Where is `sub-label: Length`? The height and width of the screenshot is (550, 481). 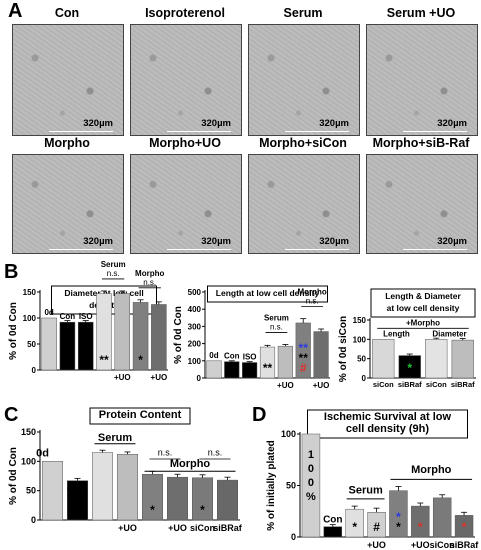
sub-label: Length is located at coordinates (396, 333).